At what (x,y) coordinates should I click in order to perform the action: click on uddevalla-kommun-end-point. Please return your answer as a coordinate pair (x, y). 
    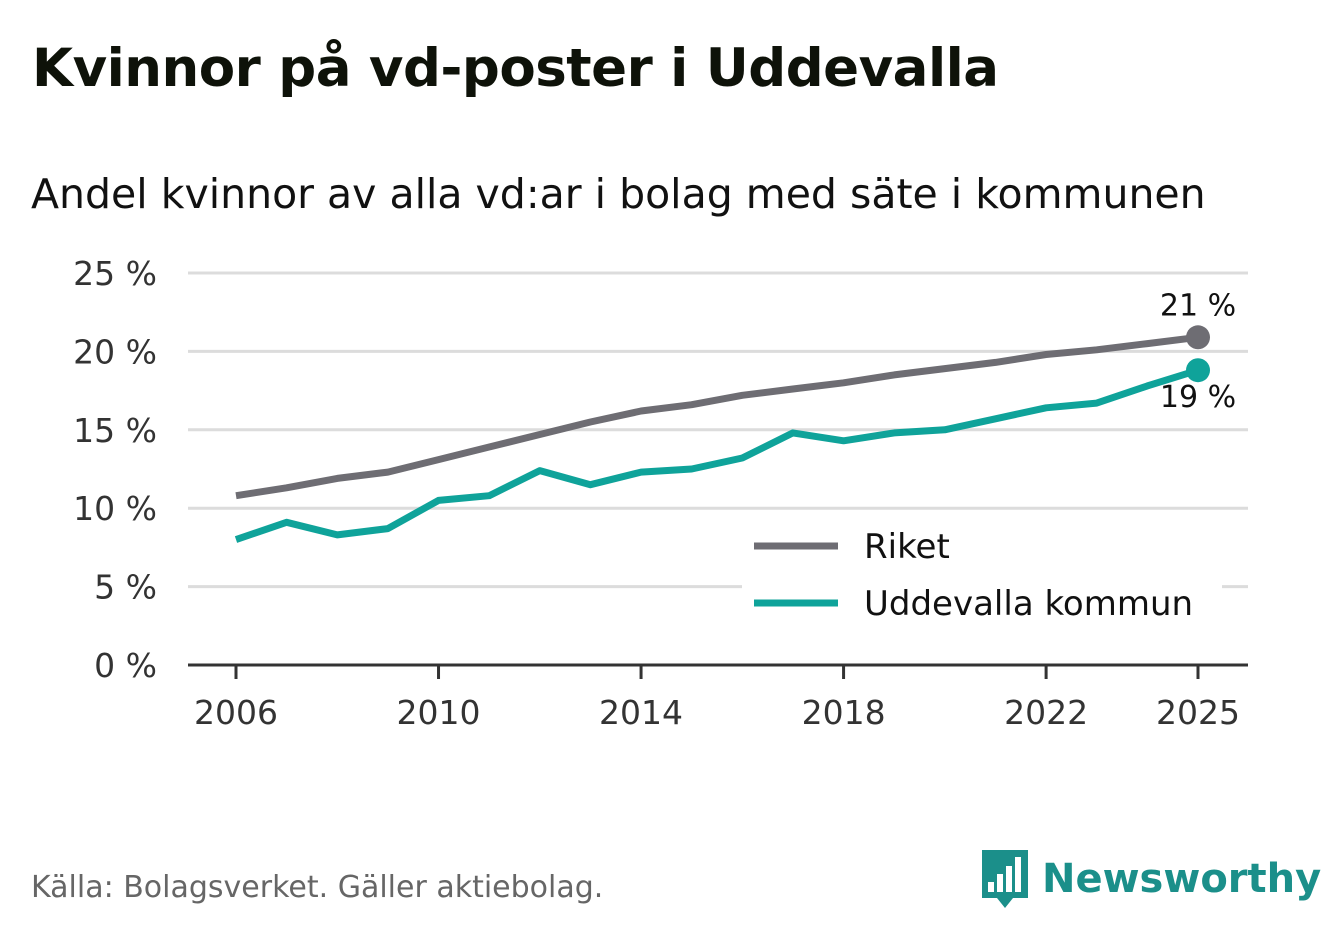
    Looking at the image, I should click on (1198, 370).